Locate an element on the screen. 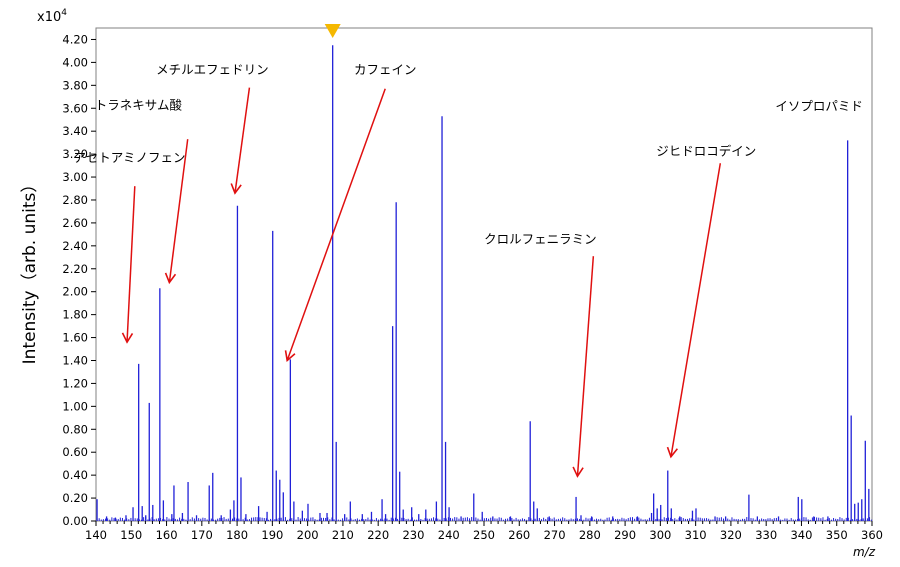 The width and height of the screenshot is (900, 567). y-tick-label: 2.40 is located at coordinates (75, 246).